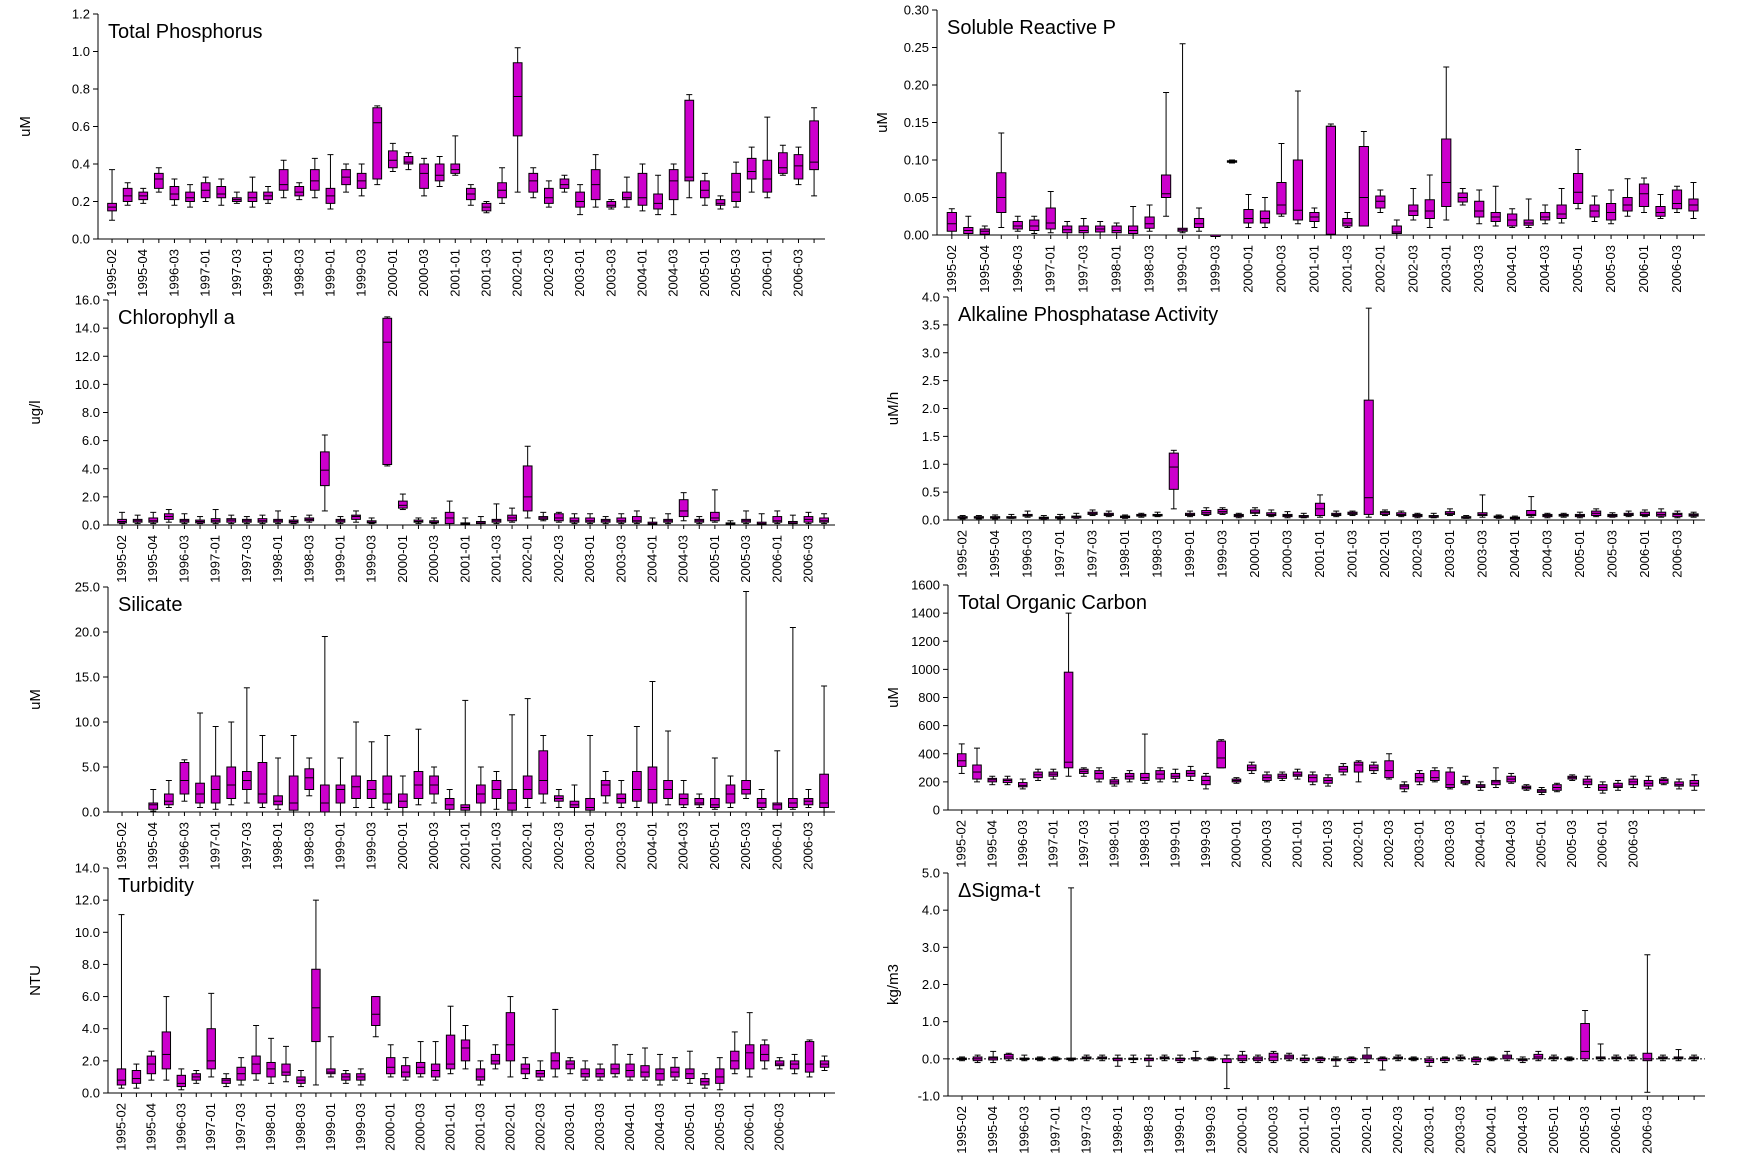 The height and width of the screenshot is (1157, 1738). What do you see at coordinates (776, 559) in the screenshot?
I see `x-tick-label: 2006-01` at bounding box center [776, 559].